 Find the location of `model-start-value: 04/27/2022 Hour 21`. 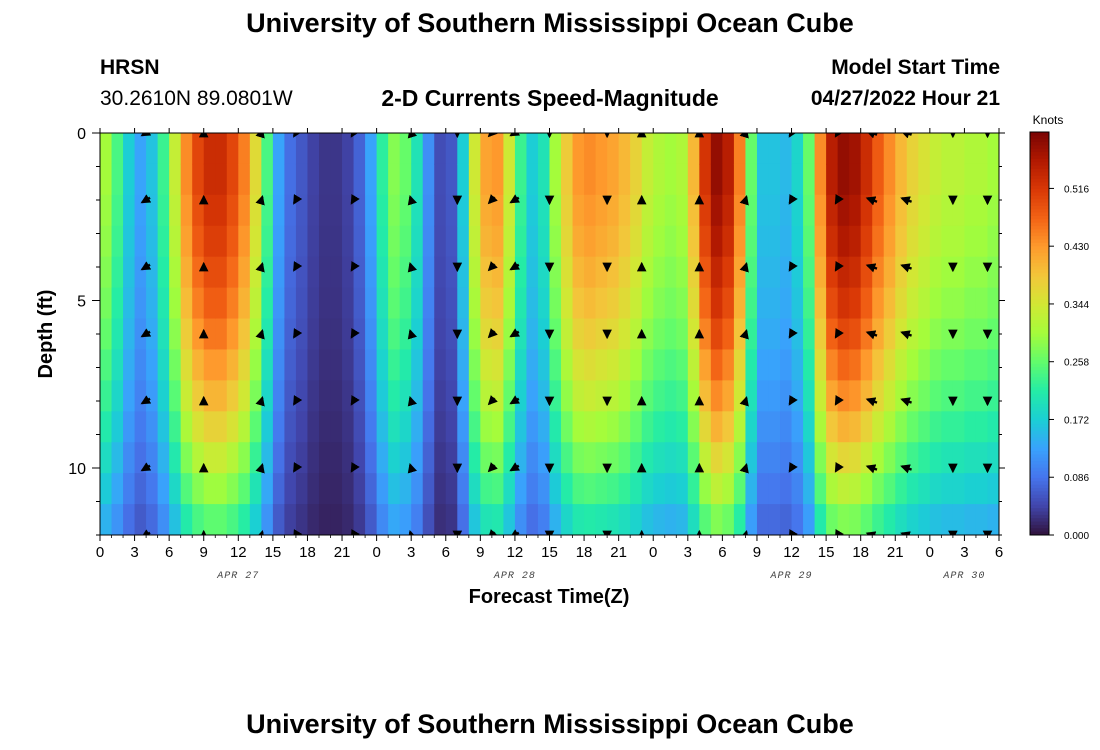

model-start-value: 04/27/2022 Hour 21 is located at coordinates (905, 98).